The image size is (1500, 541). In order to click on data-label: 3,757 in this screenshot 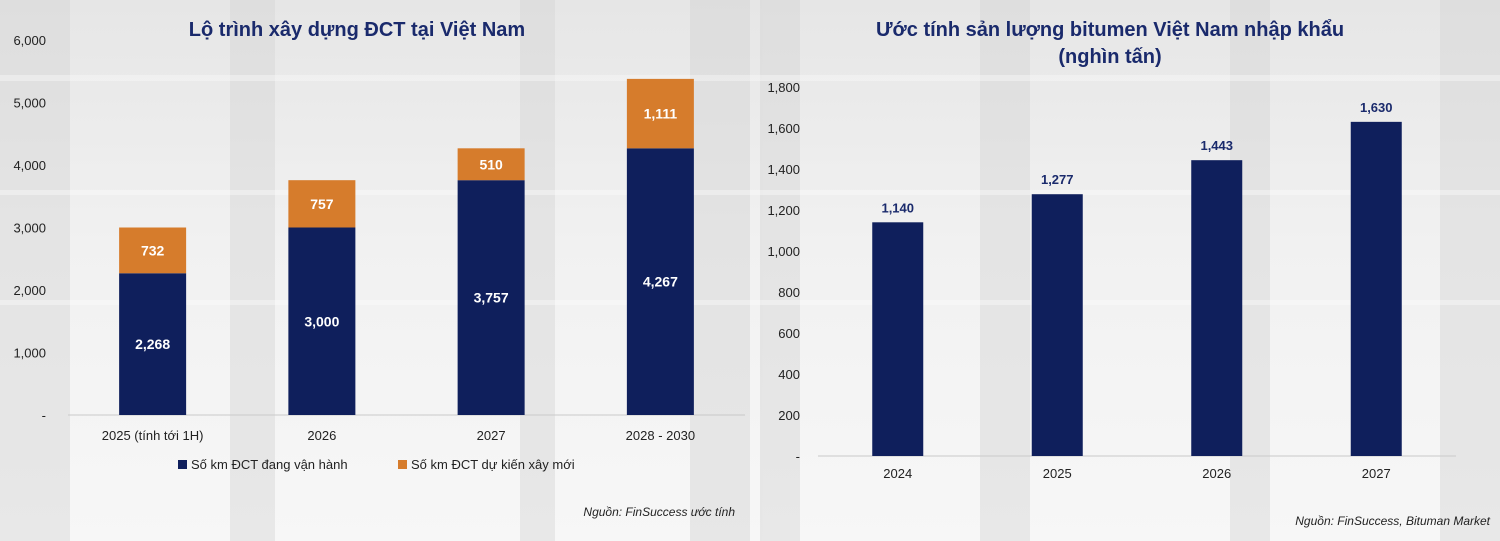, I will do `click(491, 298)`.